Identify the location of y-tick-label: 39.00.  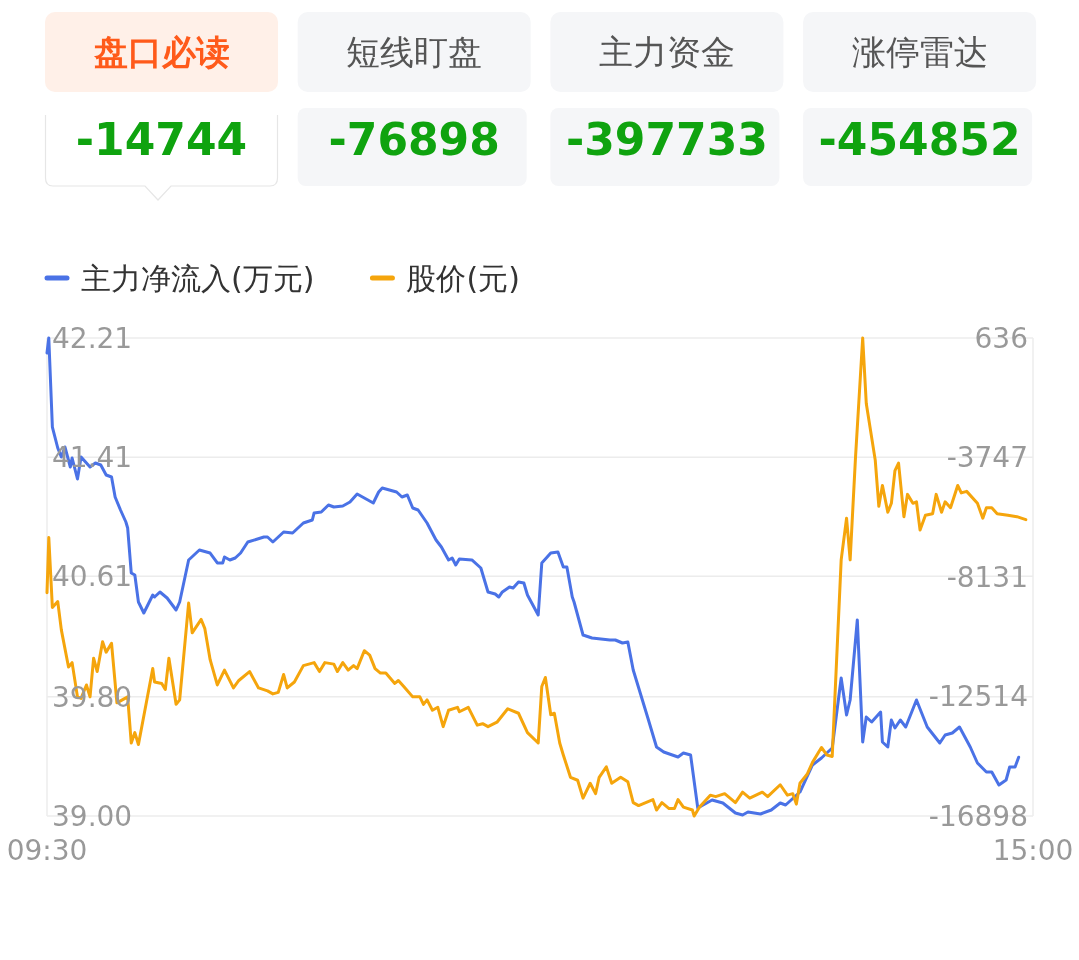
(92, 816).